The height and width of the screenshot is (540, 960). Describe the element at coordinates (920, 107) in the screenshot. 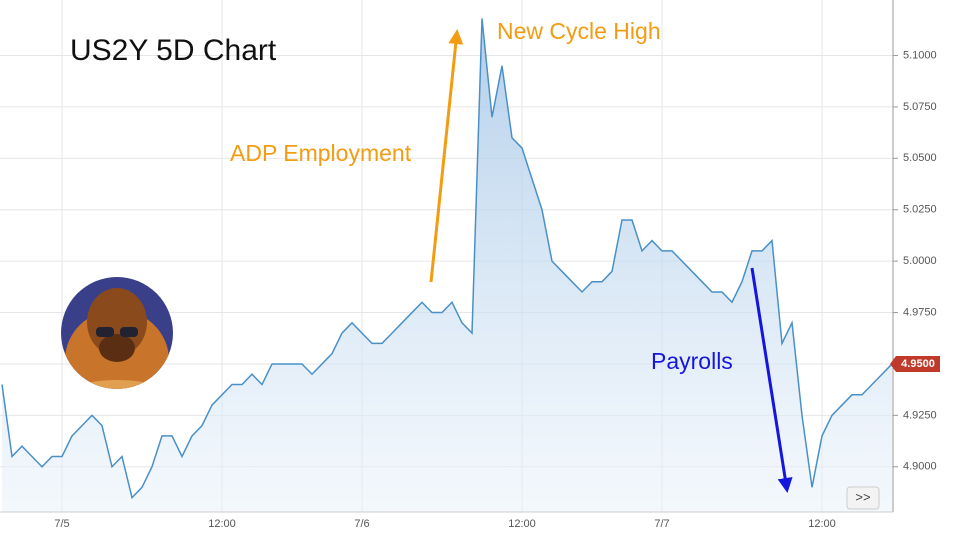

I see `y-tick-label: 5.0750` at that location.